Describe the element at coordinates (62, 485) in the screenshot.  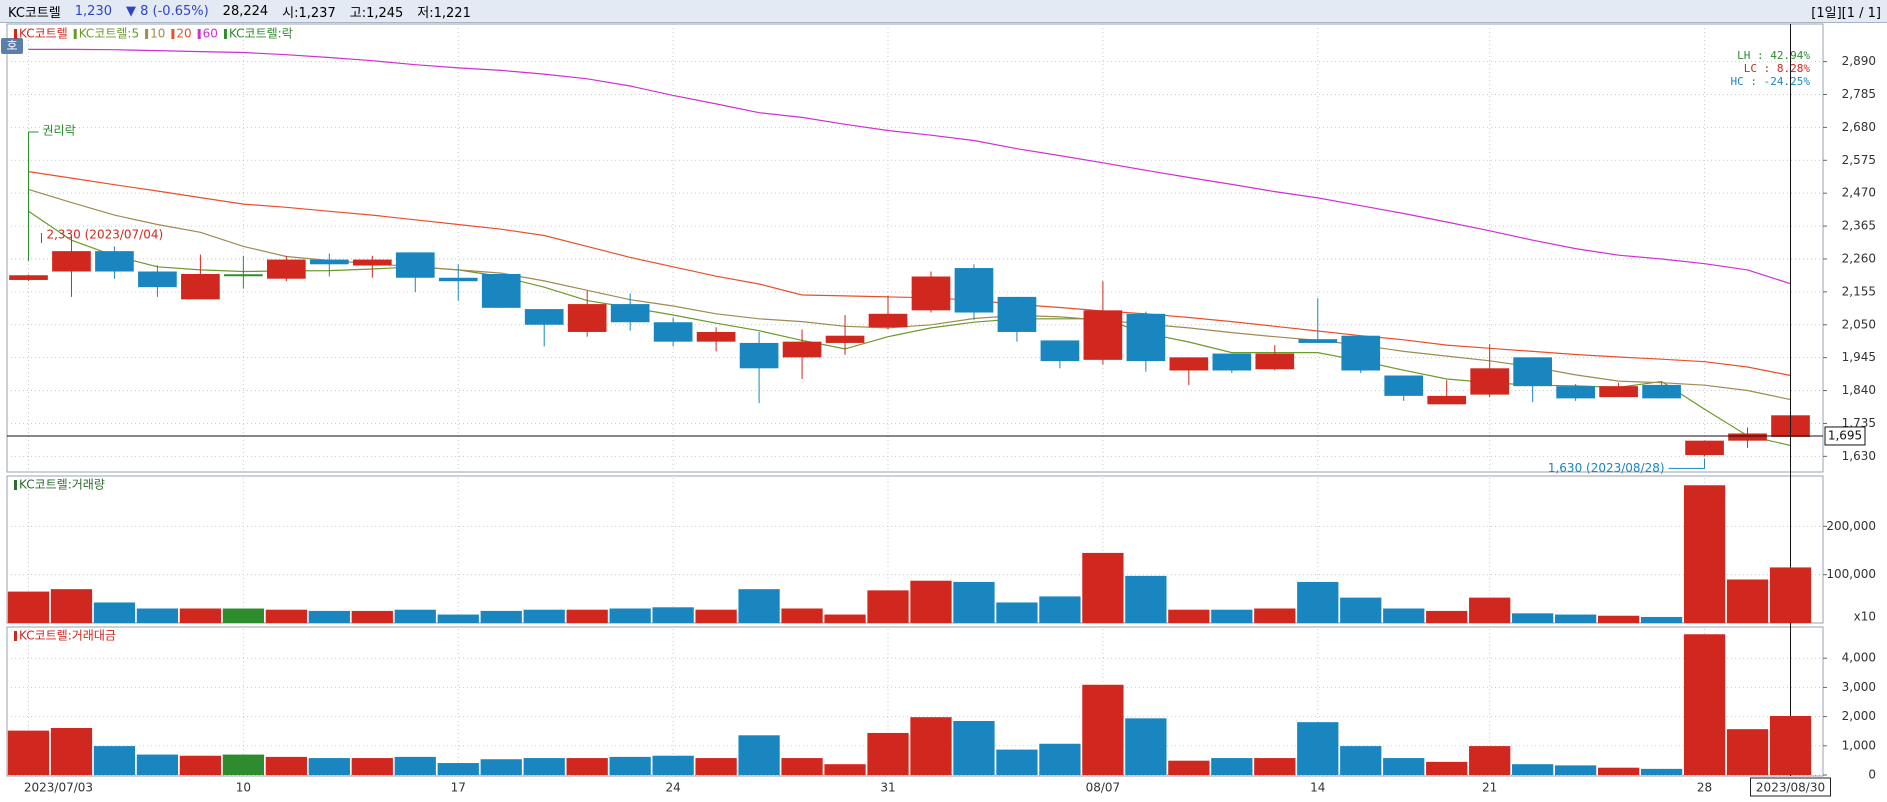
I see `panel-title: KC코트렐:거래량` at that location.